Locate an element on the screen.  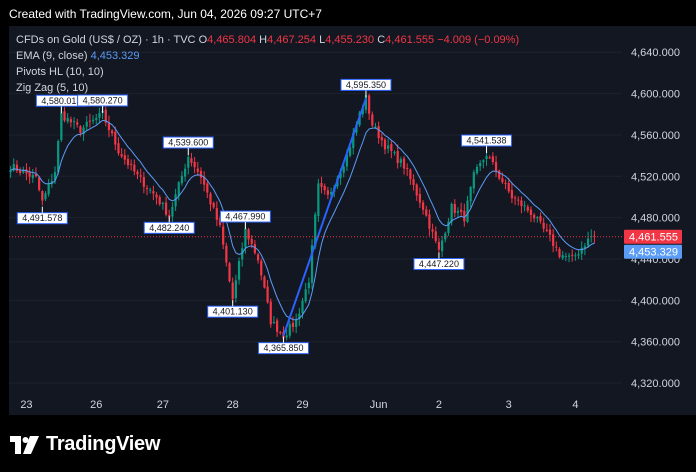
zigzag-pivot-label: 4,539.600 is located at coordinates (188, 146).